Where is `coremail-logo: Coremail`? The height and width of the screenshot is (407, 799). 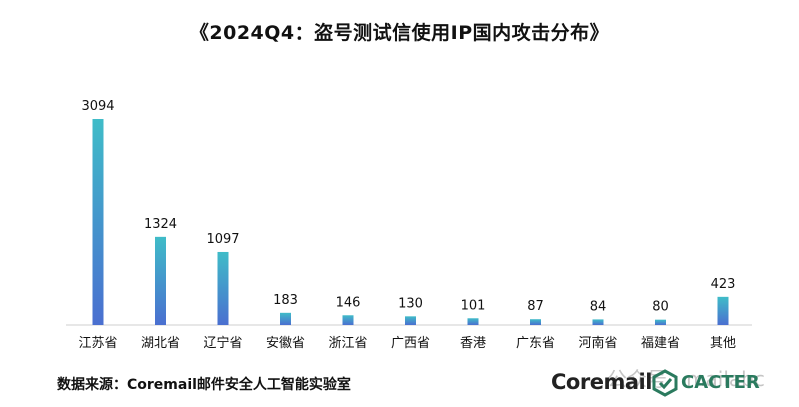 coremail-logo: Coremail is located at coordinates (601, 382).